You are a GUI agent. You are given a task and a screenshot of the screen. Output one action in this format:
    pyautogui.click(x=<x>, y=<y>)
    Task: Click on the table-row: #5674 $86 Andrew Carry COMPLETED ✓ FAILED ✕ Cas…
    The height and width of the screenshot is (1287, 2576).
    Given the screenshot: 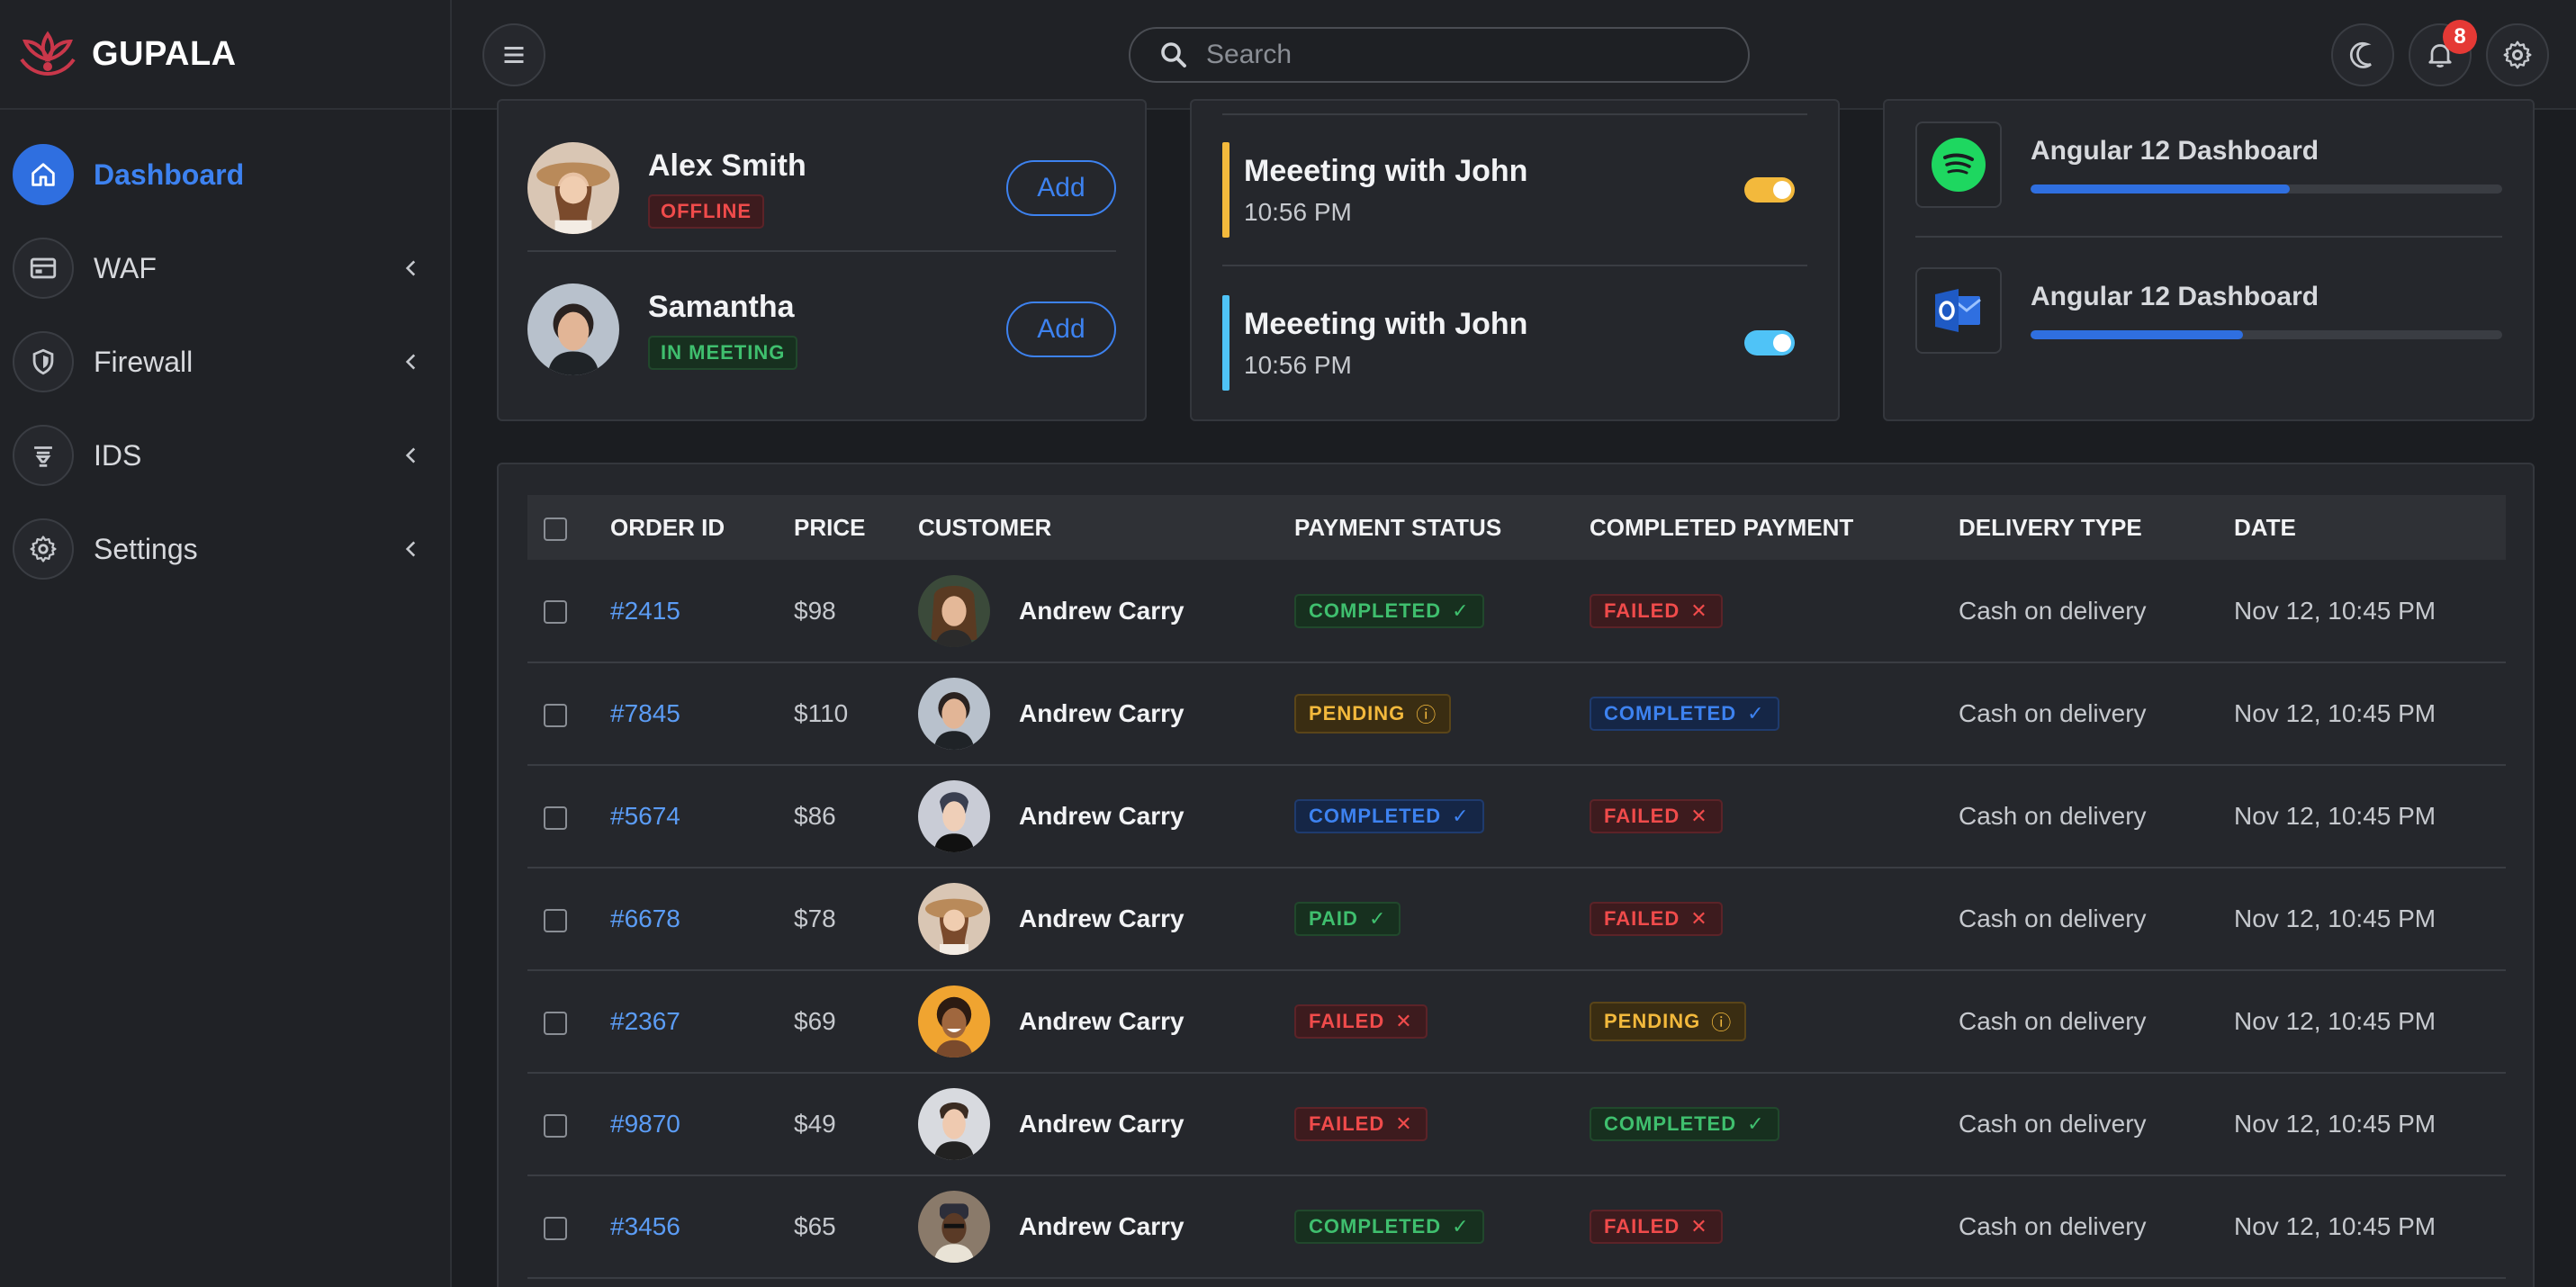 What is the action you would take?
    pyautogui.click(x=1516, y=817)
    